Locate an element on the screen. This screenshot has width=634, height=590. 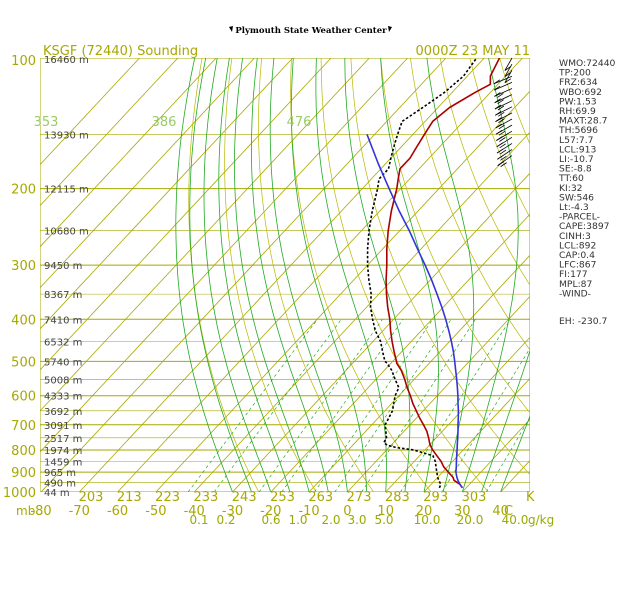
series-temperature is located at coordinates (442, 273).